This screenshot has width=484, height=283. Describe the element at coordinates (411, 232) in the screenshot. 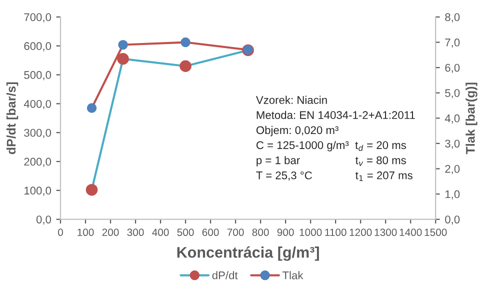

I see `x-tick-label: 1400` at that location.